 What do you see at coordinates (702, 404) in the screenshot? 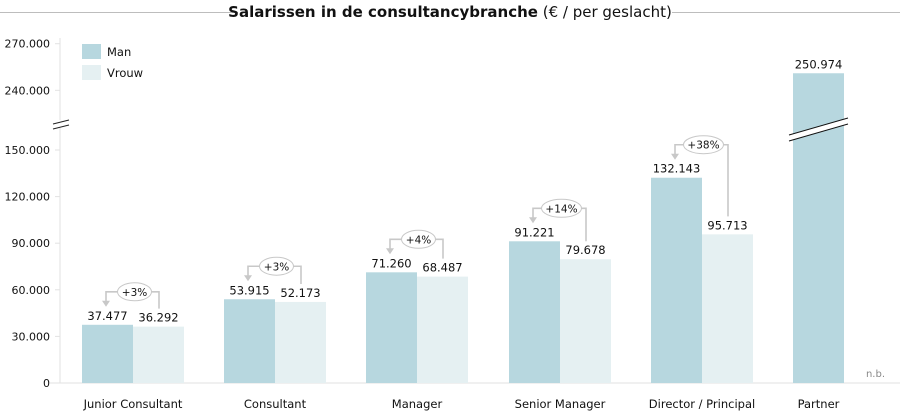
I see `x-tick-label: Director / Principal` at bounding box center [702, 404].